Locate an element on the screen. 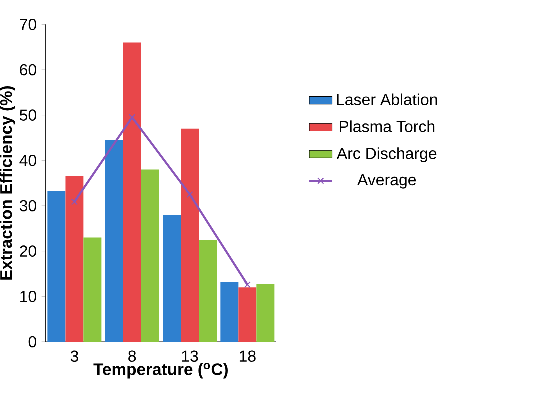 Image resolution: width=533 pixels, height=403 pixels. y-axis-title: Extraction Efficiency (%) is located at coordinates (8, 183).